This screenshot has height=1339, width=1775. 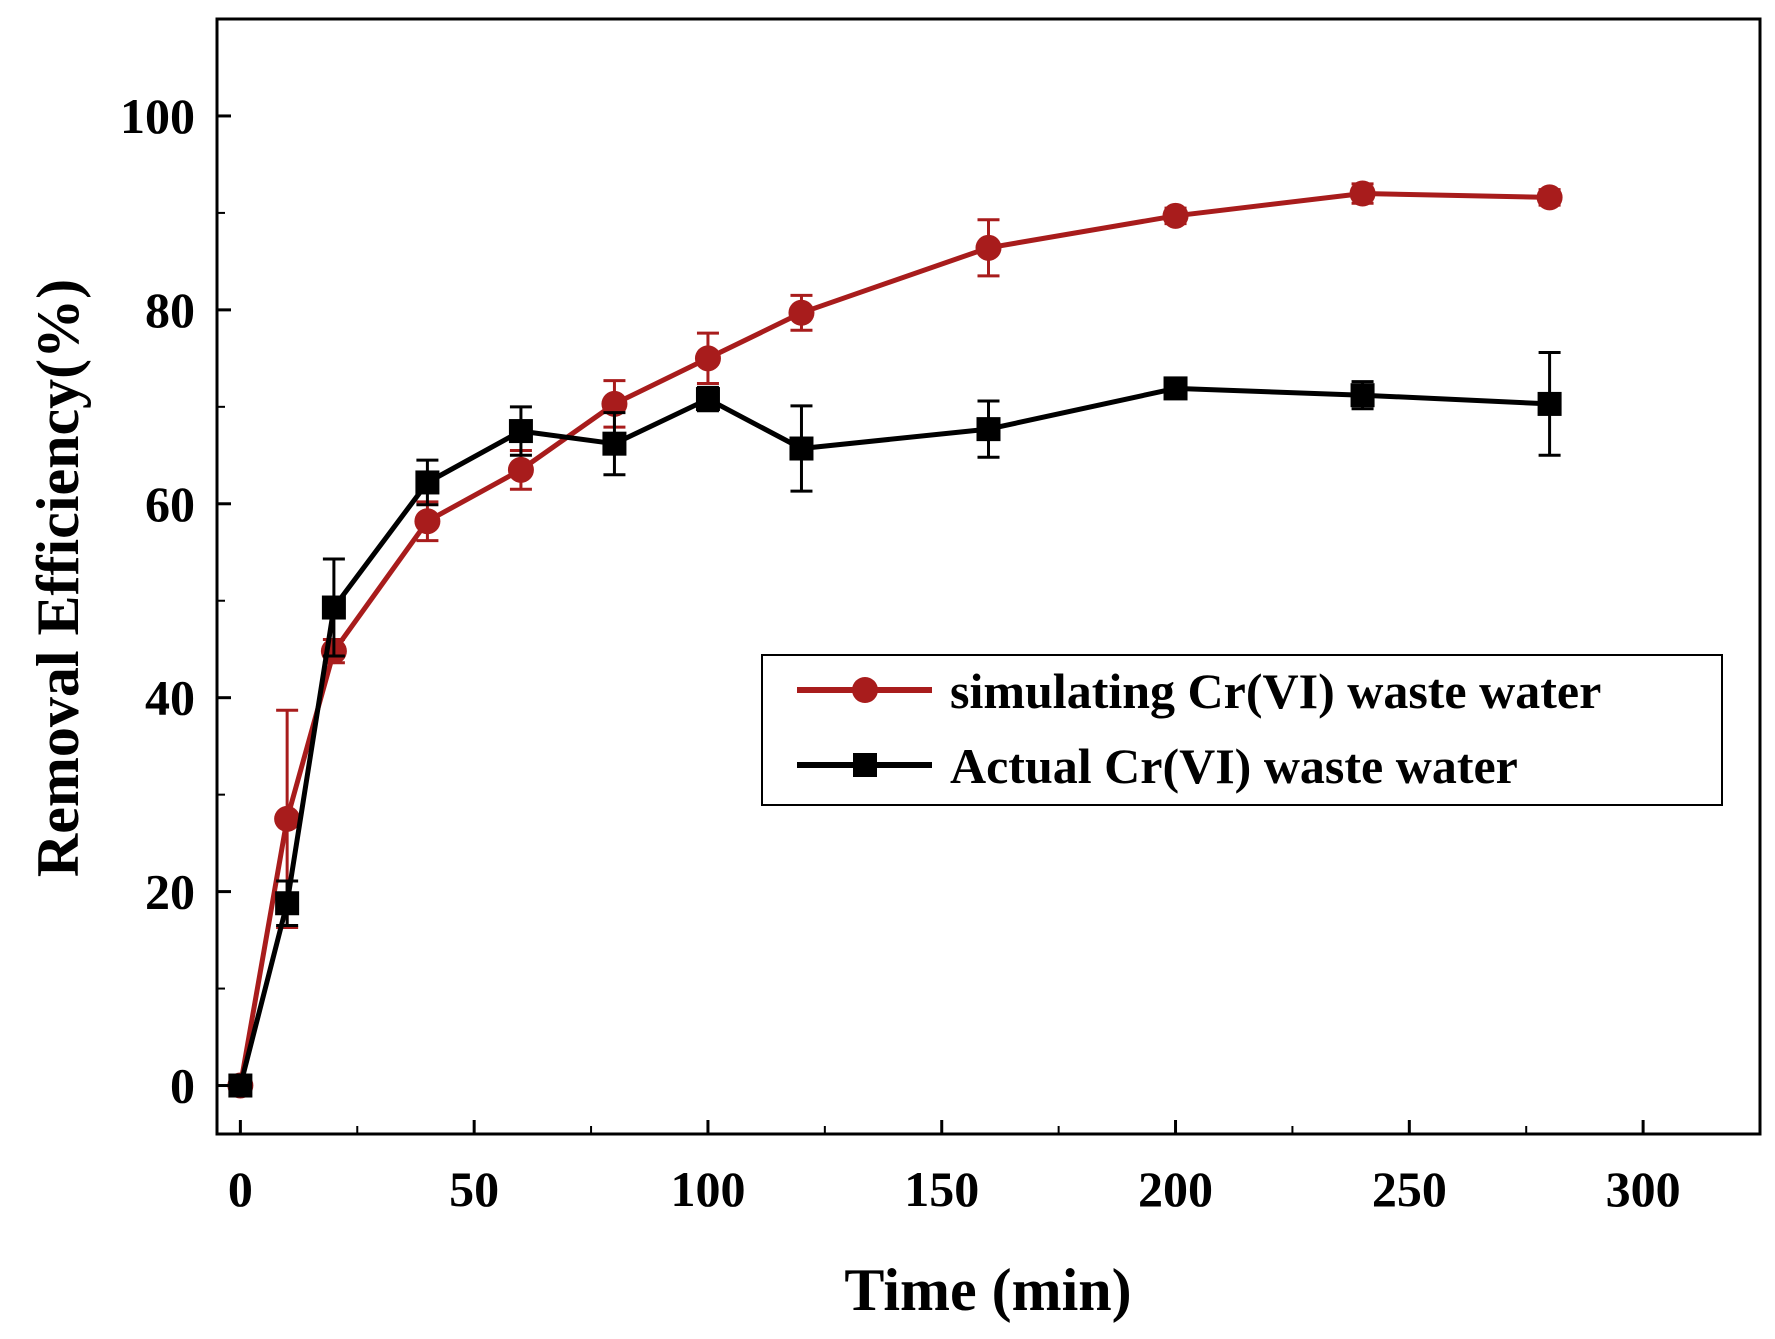 I want to click on y-tick-label: 100, so click(x=157, y=116).